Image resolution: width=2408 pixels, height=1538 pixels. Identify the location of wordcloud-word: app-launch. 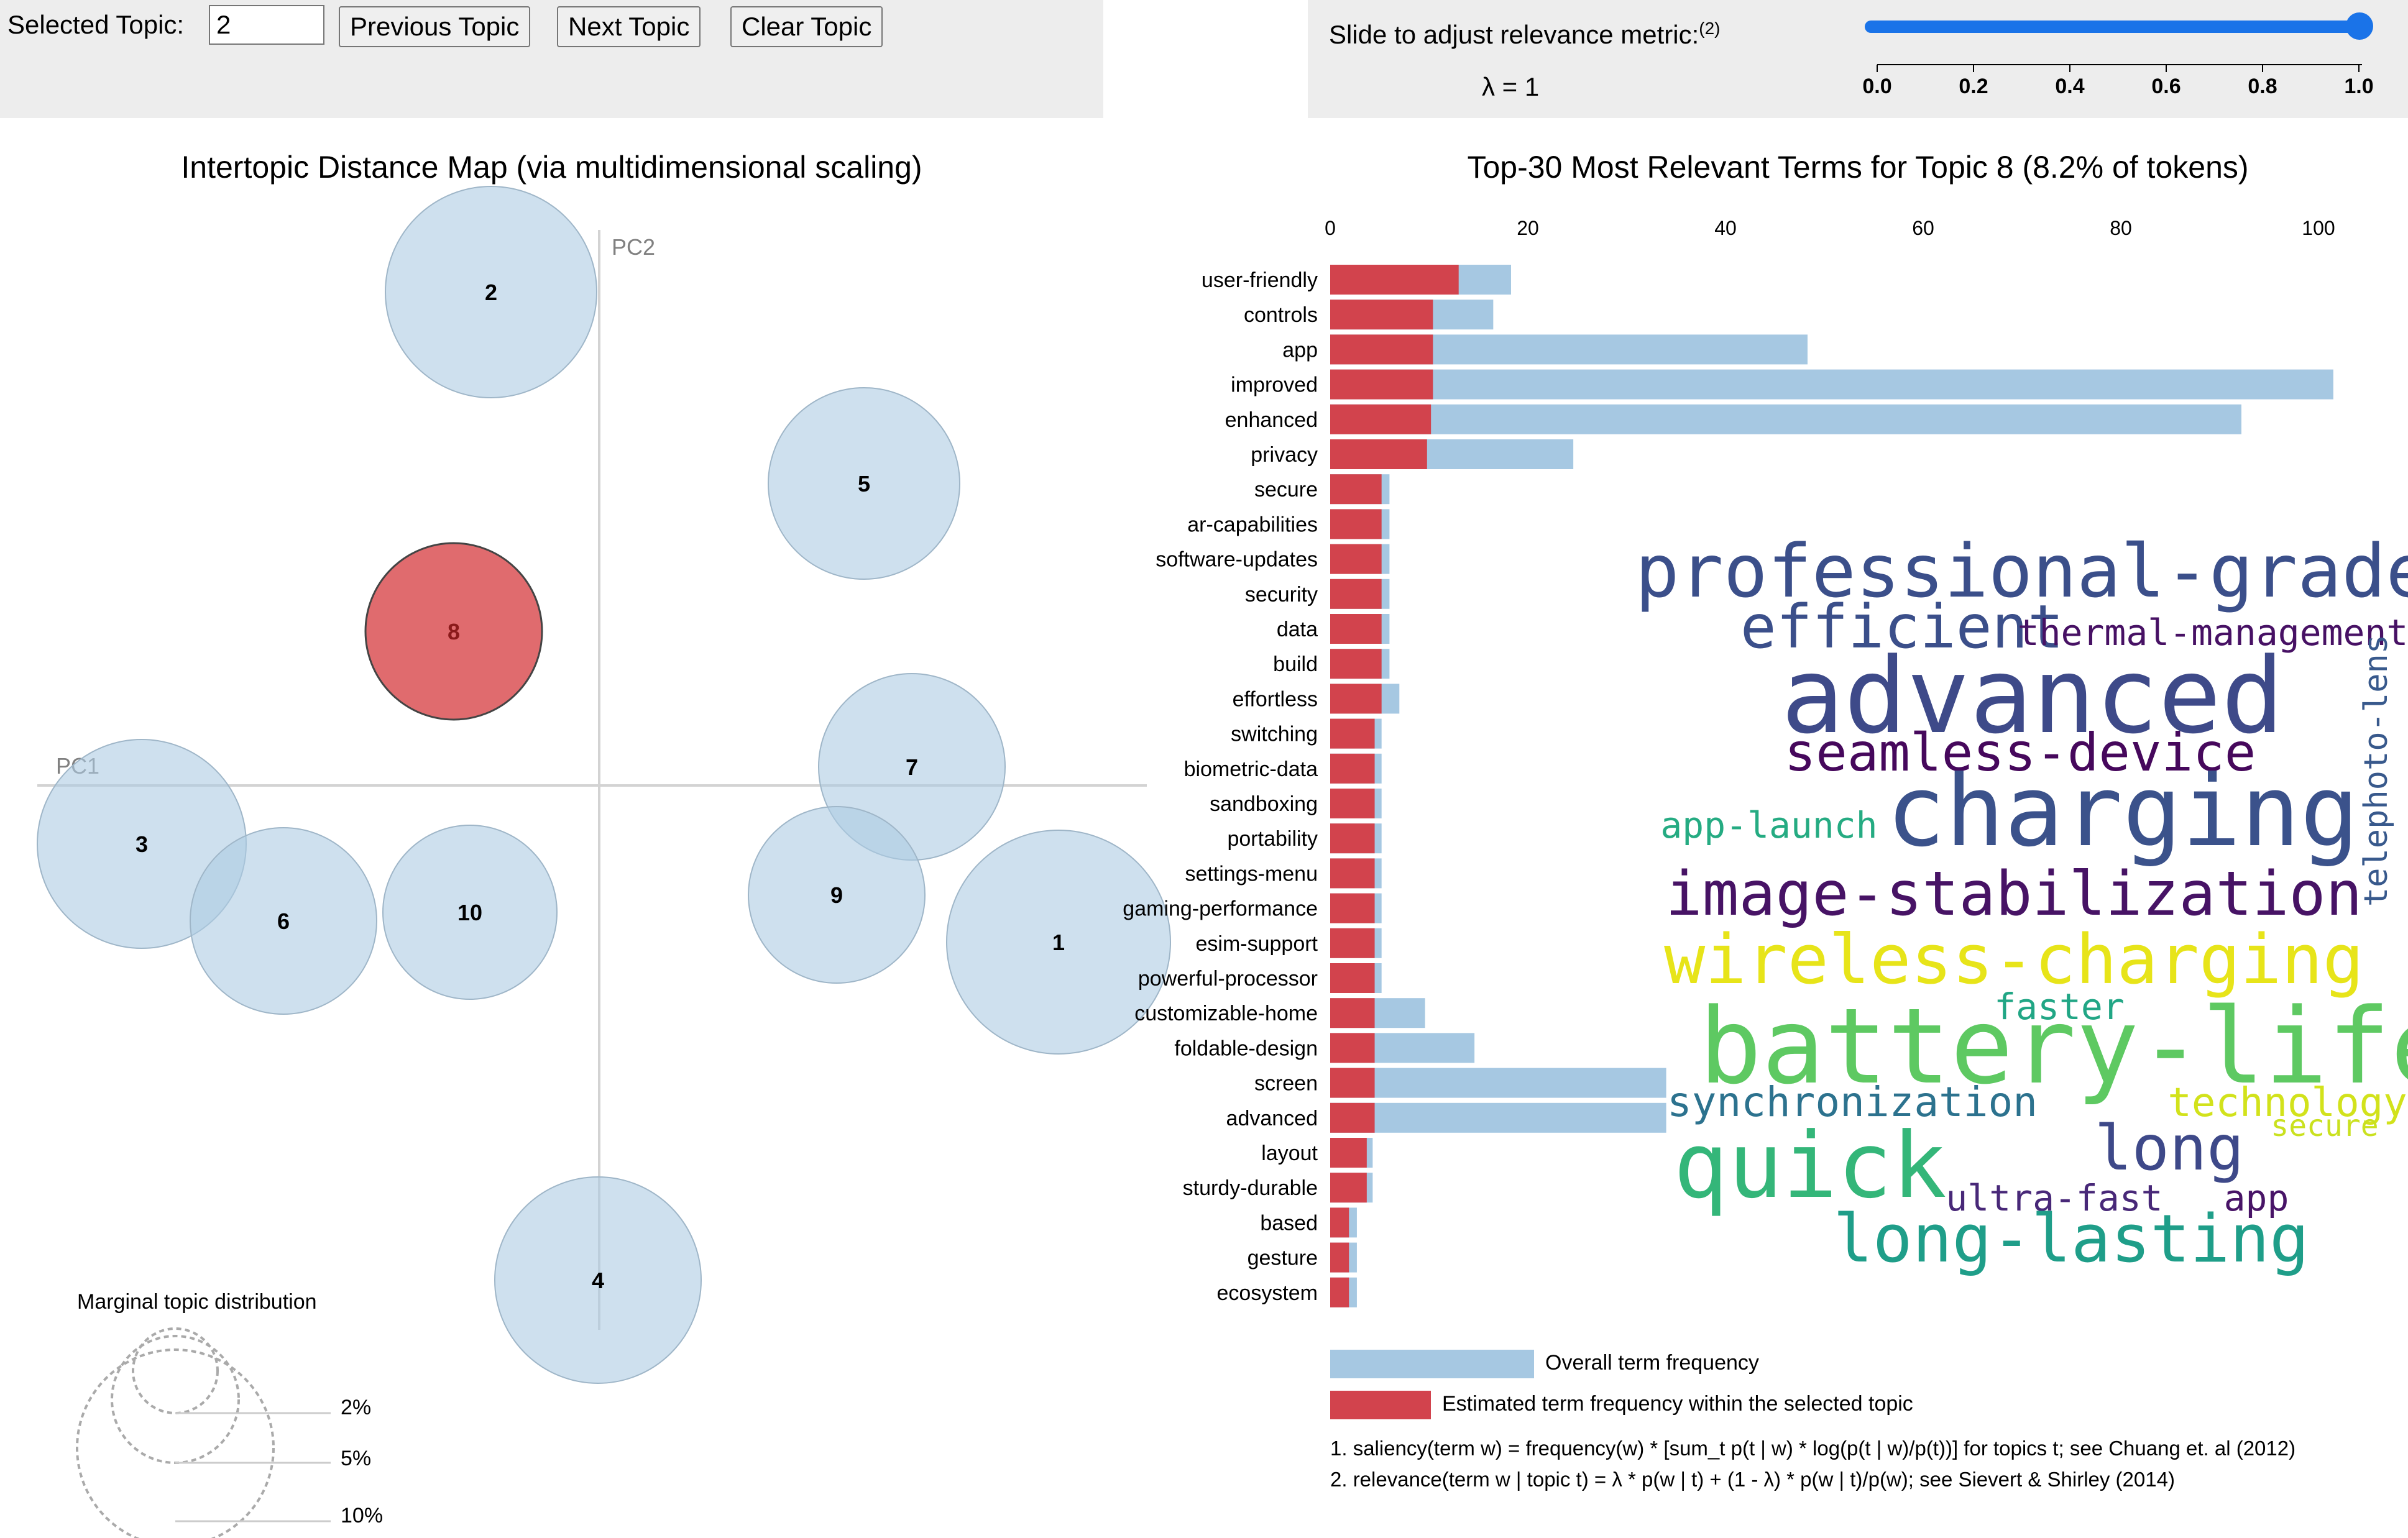
(1768, 825).